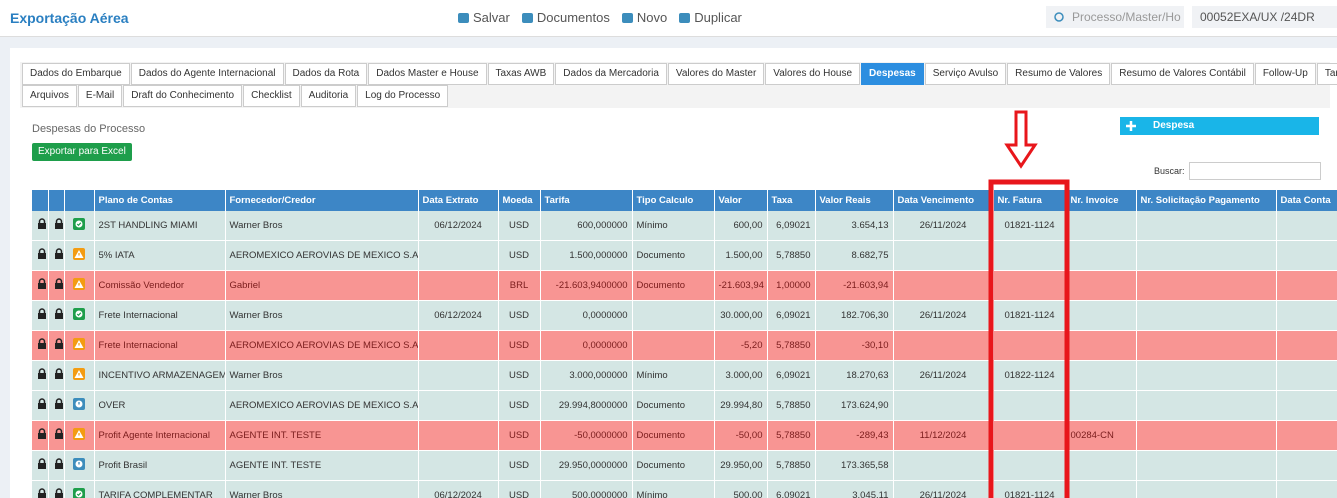 This screenshot has height=498, width=1337. Describe the element at coordinates (586, 200) in the screenshot. I see `column-header: Tarifa` at that location.